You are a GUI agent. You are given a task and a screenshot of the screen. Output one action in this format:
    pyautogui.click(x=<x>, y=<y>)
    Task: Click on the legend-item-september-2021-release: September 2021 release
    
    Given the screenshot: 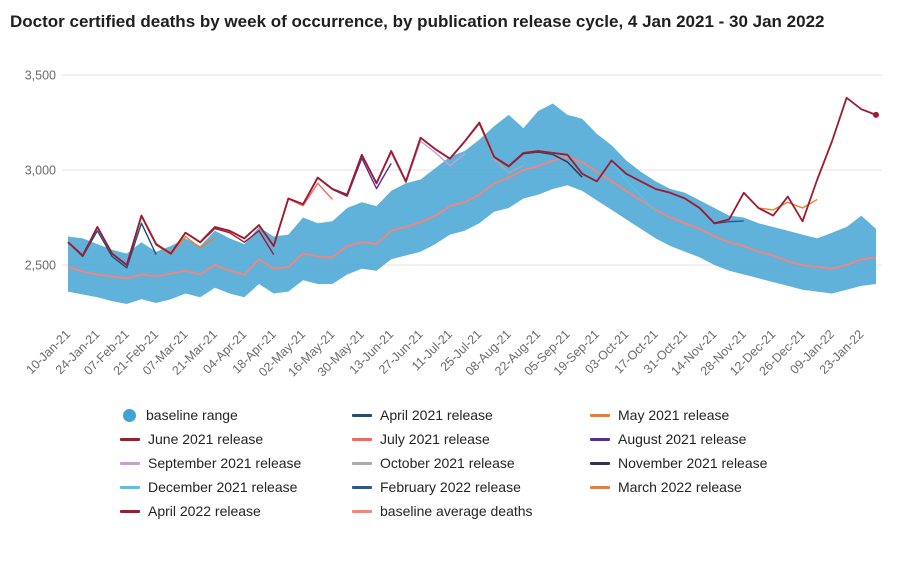 What is the action you would take?
    pyautogui.click(x=236, y=463)
    